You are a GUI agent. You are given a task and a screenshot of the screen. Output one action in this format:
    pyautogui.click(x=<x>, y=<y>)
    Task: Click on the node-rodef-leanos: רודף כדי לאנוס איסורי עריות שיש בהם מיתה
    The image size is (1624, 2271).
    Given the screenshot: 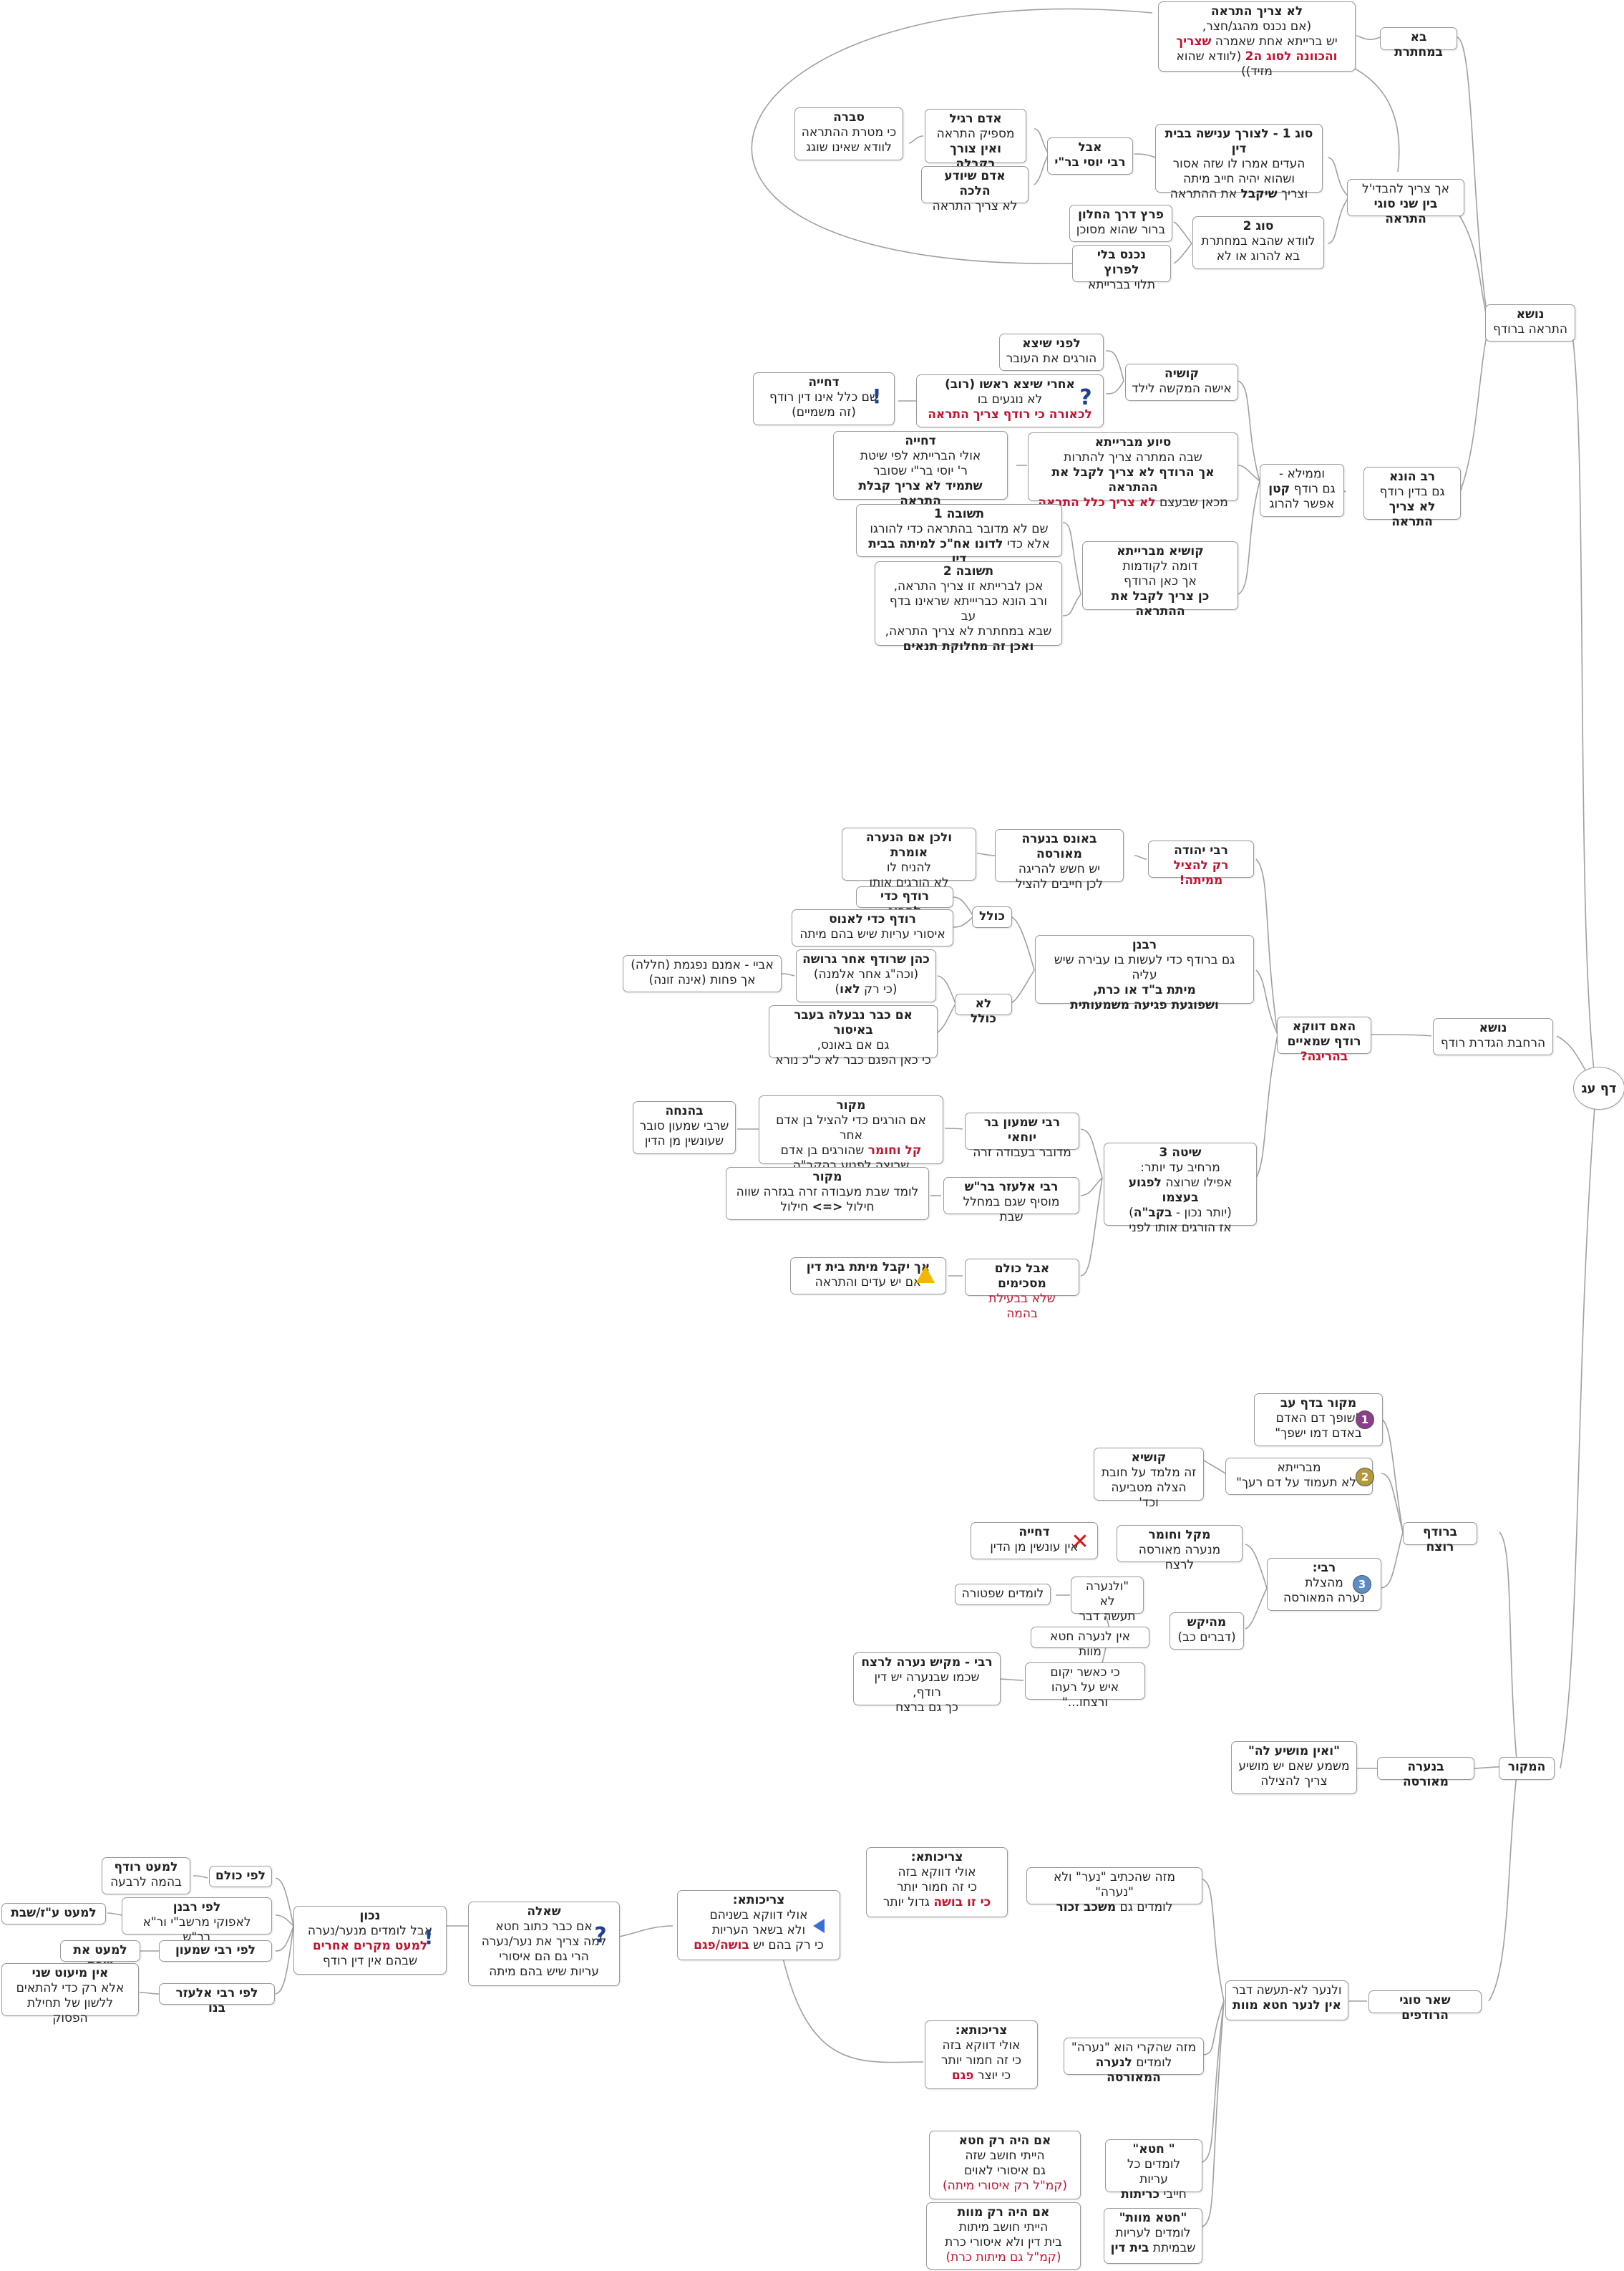 What is the action you would take?
    pyautogui.click(x=872, y=927)
    